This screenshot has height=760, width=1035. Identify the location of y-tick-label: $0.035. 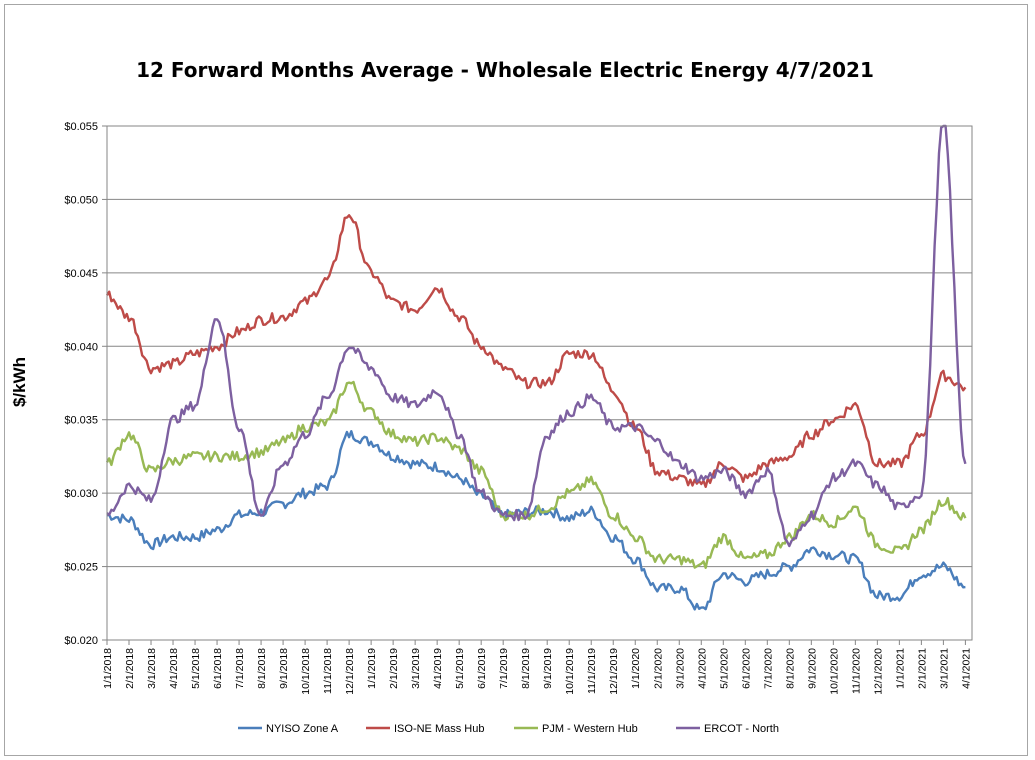
(81, 421).